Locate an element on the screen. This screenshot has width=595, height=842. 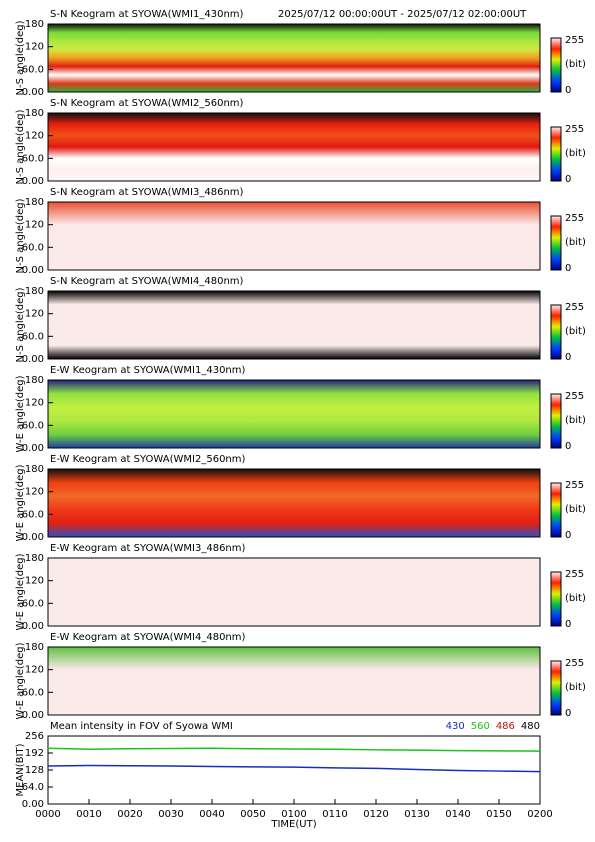
x-tick-label: 0110 is located at coordinates (334, 814).